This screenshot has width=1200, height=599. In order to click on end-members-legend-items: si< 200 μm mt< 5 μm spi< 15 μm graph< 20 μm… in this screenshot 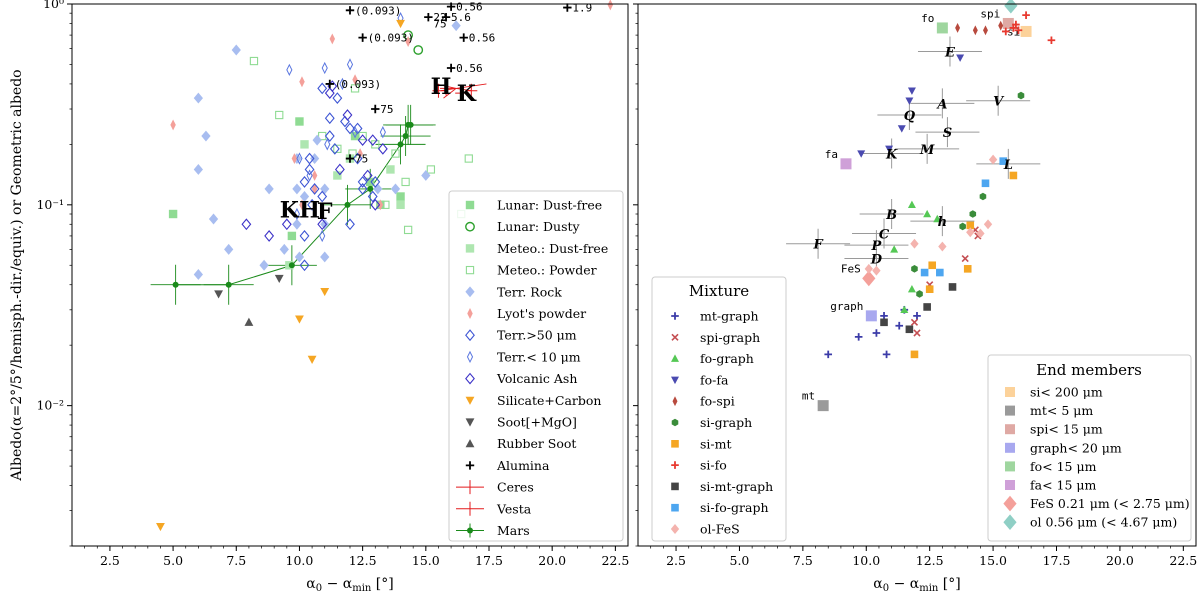, I will do `click(1096, 457)`.